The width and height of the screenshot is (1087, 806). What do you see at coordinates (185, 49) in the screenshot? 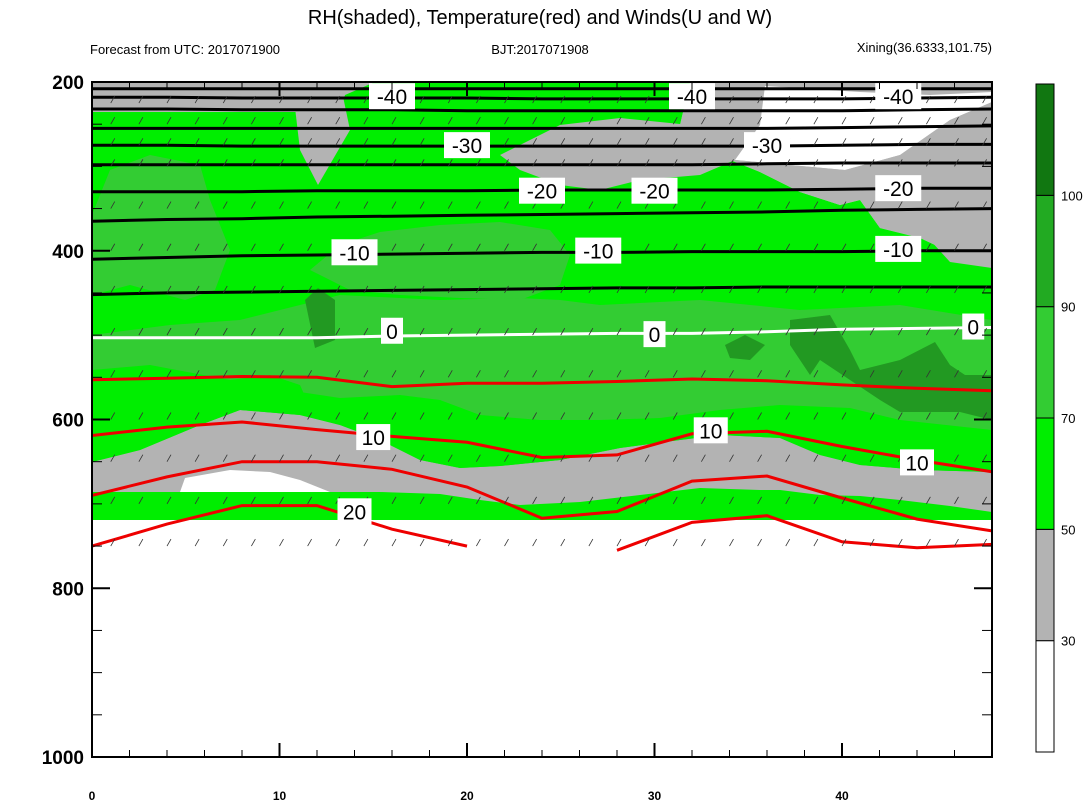
I see `forecast-subtitle: Forecast from UTC: 2017071900` at bounding box center [185, 49].